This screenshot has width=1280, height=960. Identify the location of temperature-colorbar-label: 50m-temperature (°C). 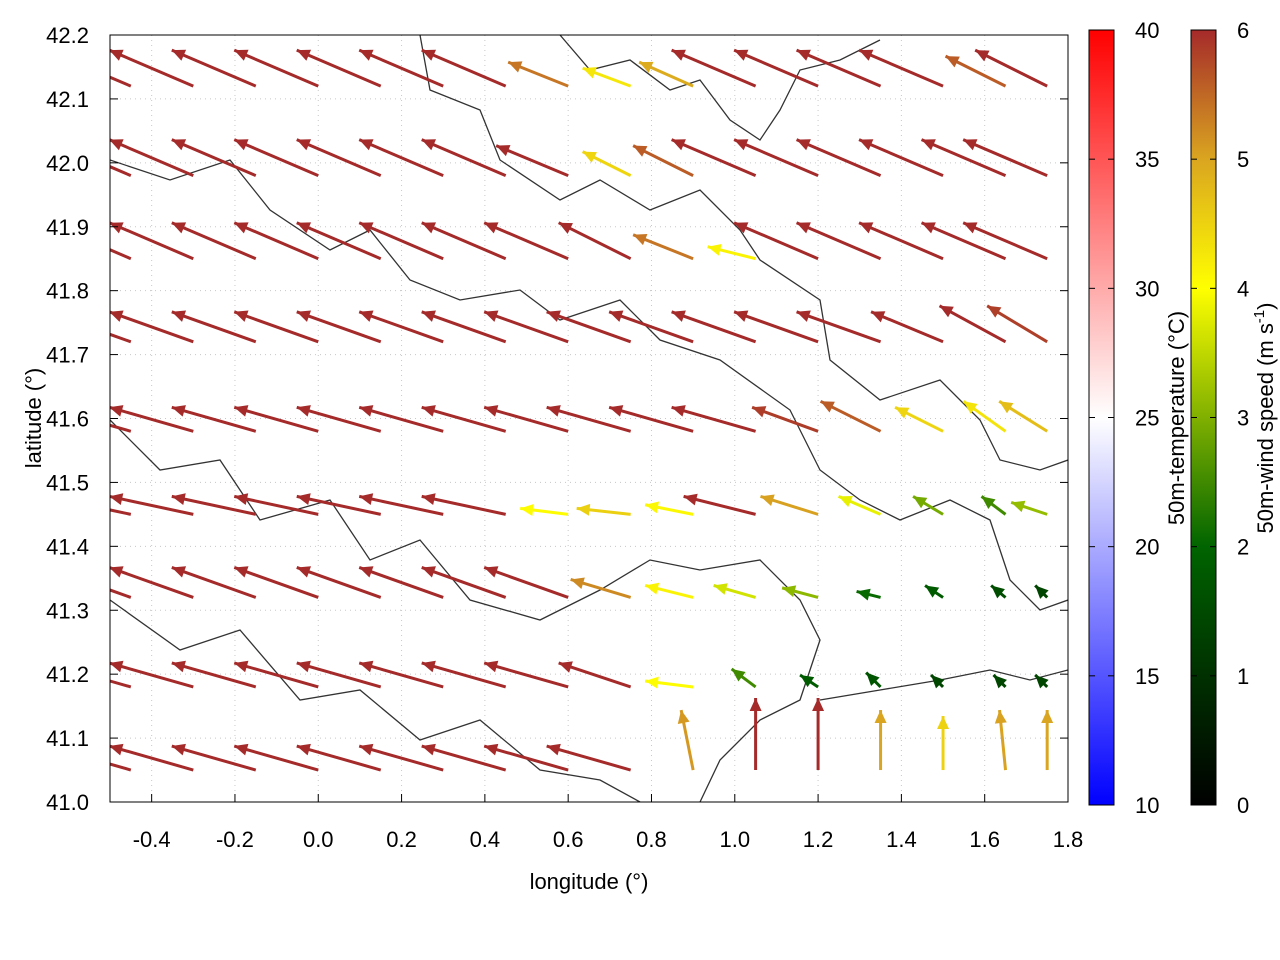
(1176, 418).